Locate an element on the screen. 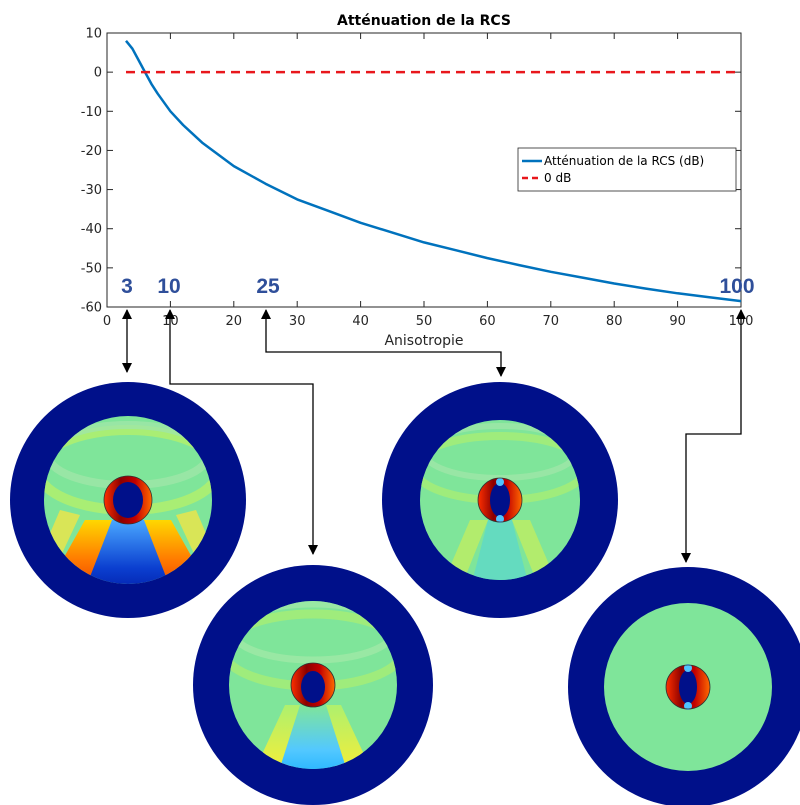  x-tick-label: 80 is located at coordinates (614, 321).